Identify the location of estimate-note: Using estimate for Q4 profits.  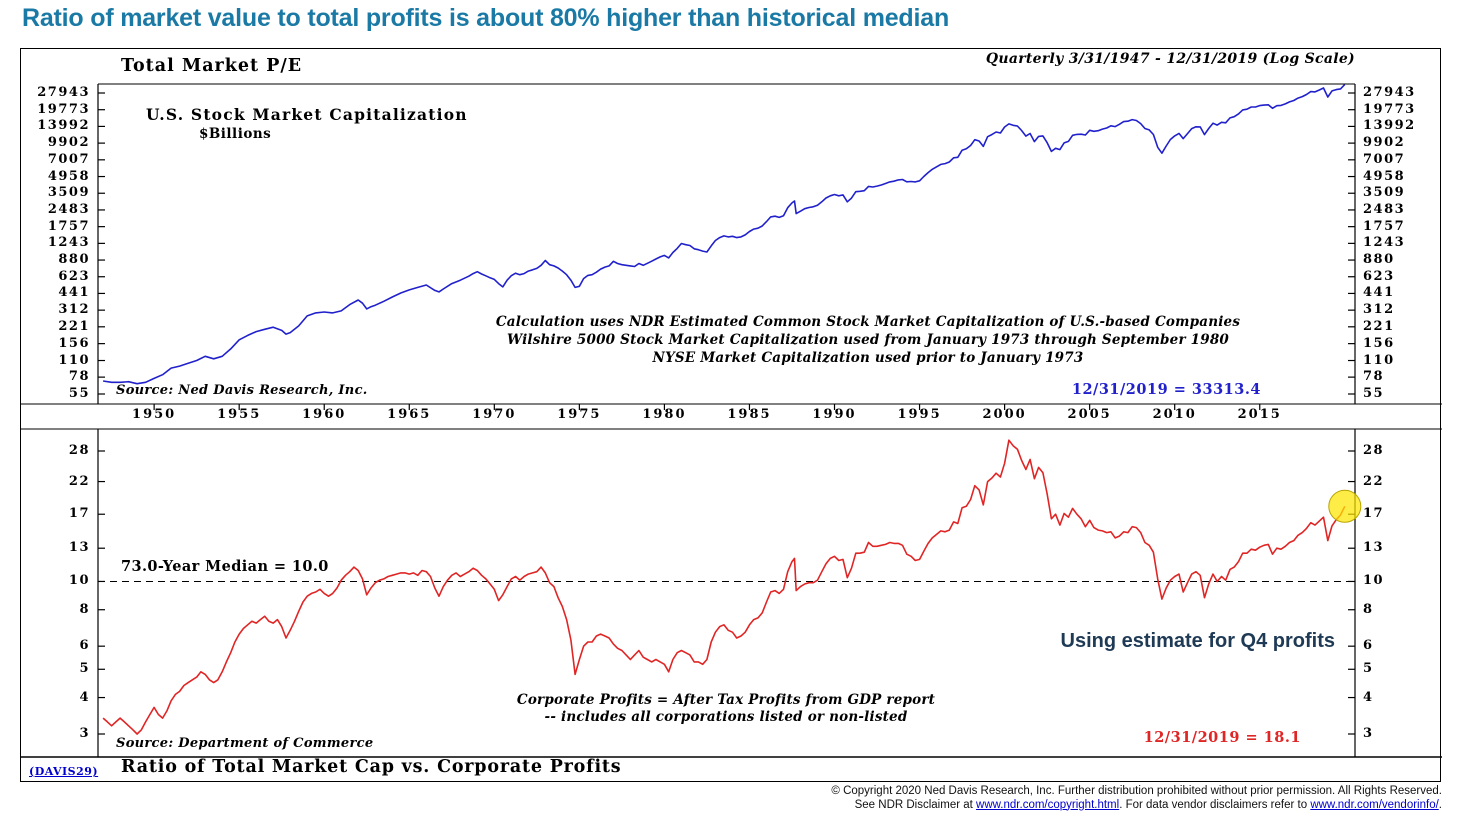
(1198, 641).